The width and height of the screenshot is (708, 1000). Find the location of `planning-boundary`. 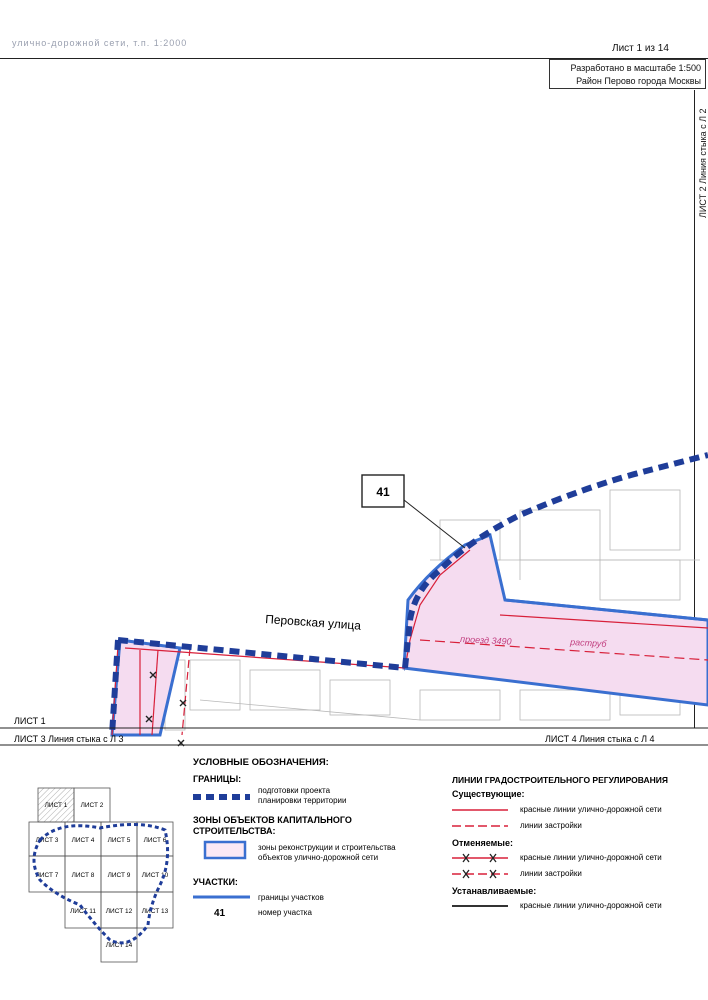

planning-boundary is located at coordinates (555, 560).